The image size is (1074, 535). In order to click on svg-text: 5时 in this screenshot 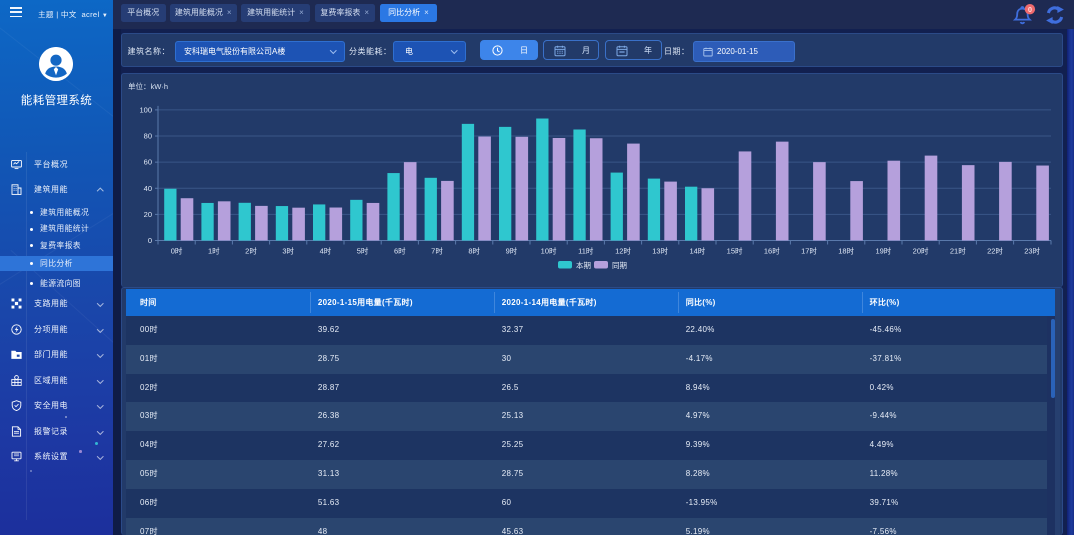, I will do `click(363, 251)`.